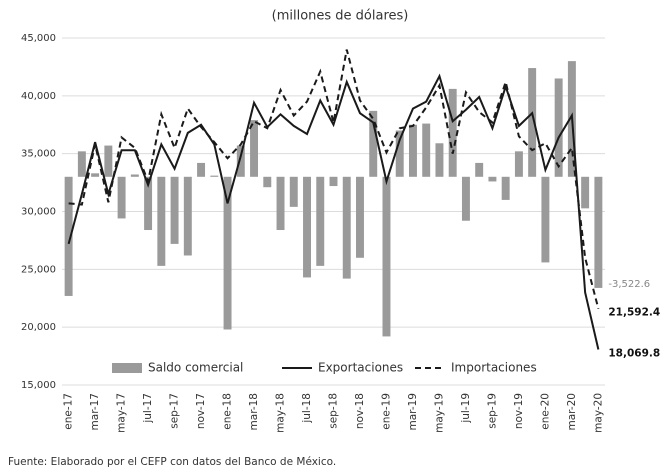 The height and width of the screenshot is (476, 665). I want to click on x-tick-label: ene-20, so click(545, 411).